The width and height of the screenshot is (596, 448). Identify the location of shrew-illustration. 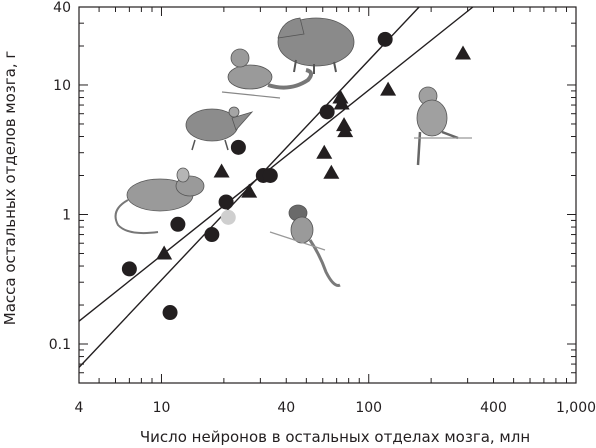
(219, 128).